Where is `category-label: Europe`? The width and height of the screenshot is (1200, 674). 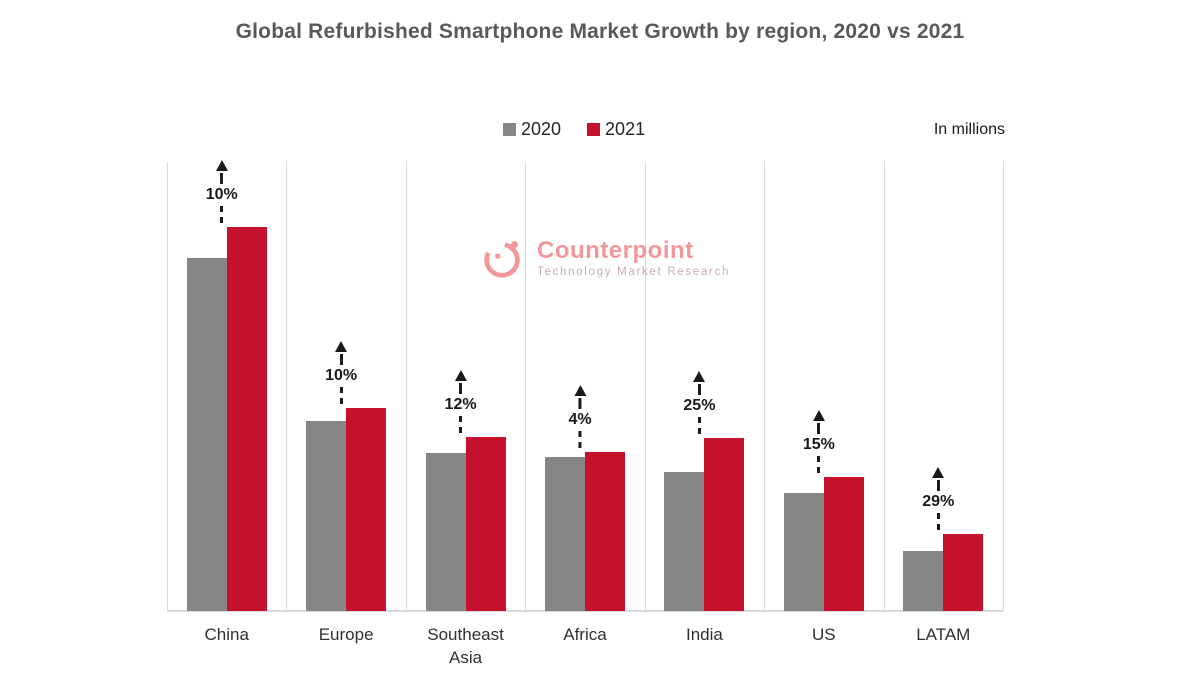
category-label: Europe is located at coordinates (345, 635).